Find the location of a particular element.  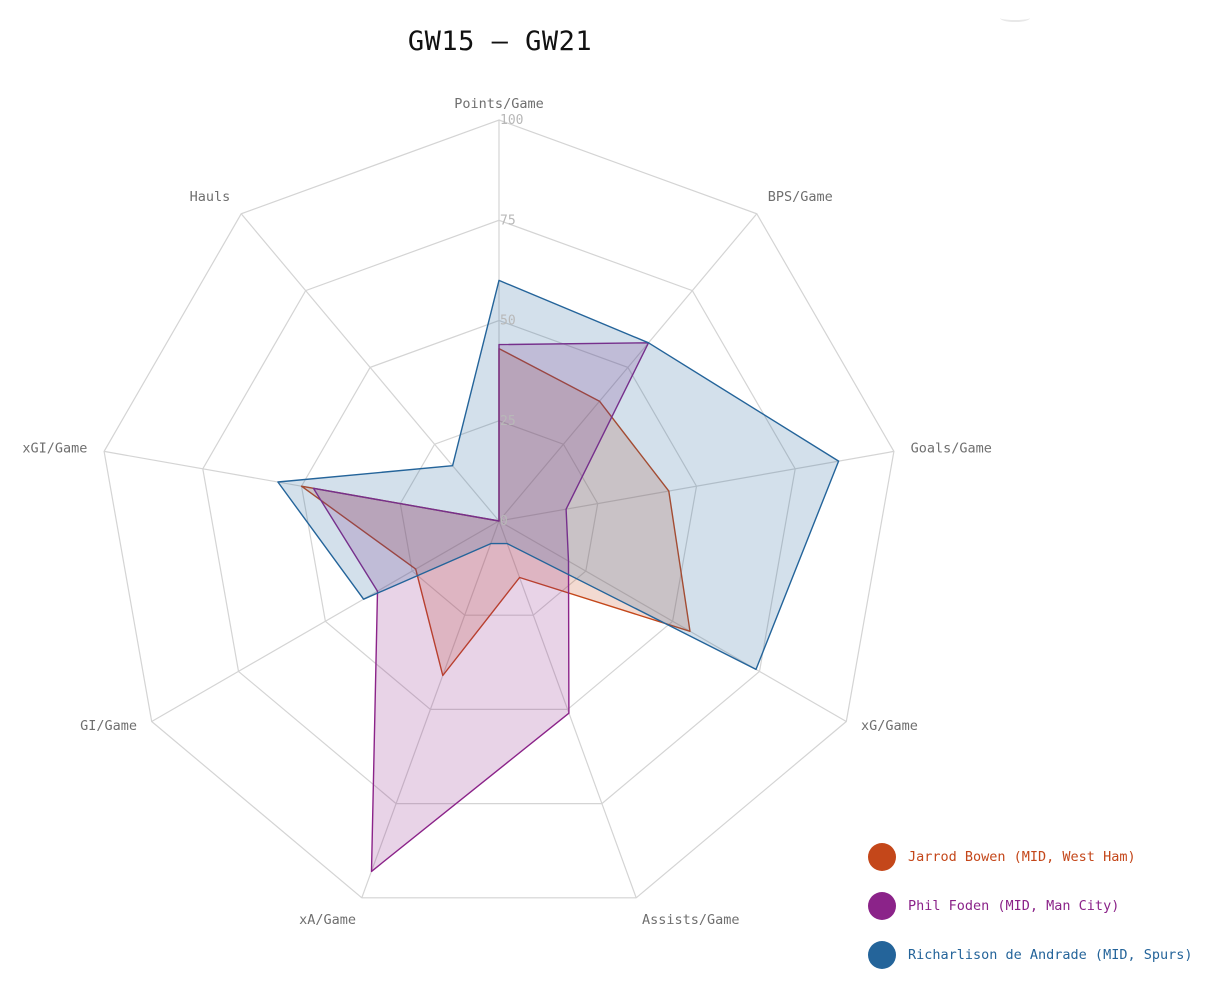

legend-item-richarlison: Richarlison de Andrade (MID, Spurs) is located at coordinates (1030, 955).